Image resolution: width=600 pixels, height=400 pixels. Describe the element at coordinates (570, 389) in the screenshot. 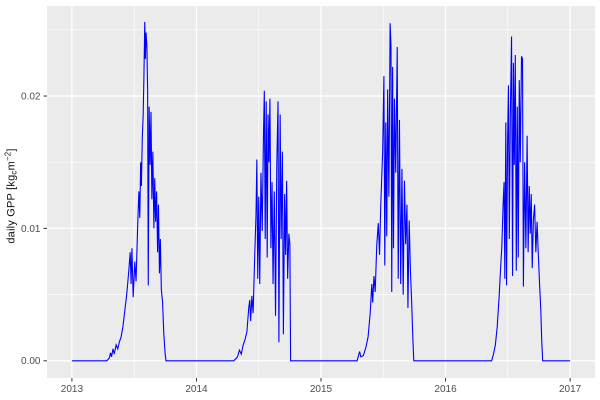

I see `x-axis-tick-label: 2017` at that location.